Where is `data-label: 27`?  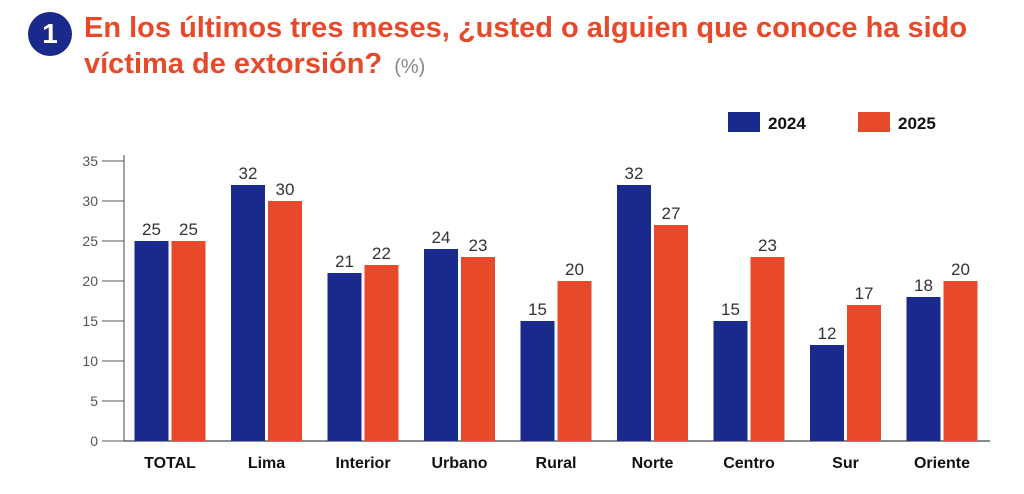 data-label: 27 is located at coordinates (671, 213).